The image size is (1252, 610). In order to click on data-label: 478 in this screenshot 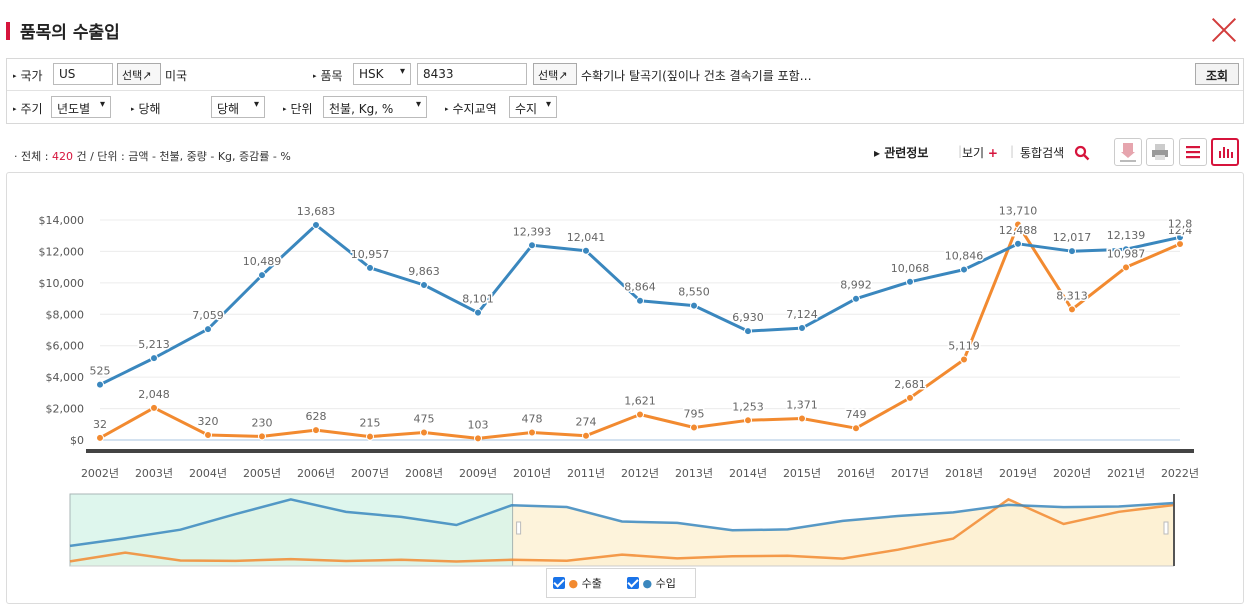, I will do `click(532, 418)`.